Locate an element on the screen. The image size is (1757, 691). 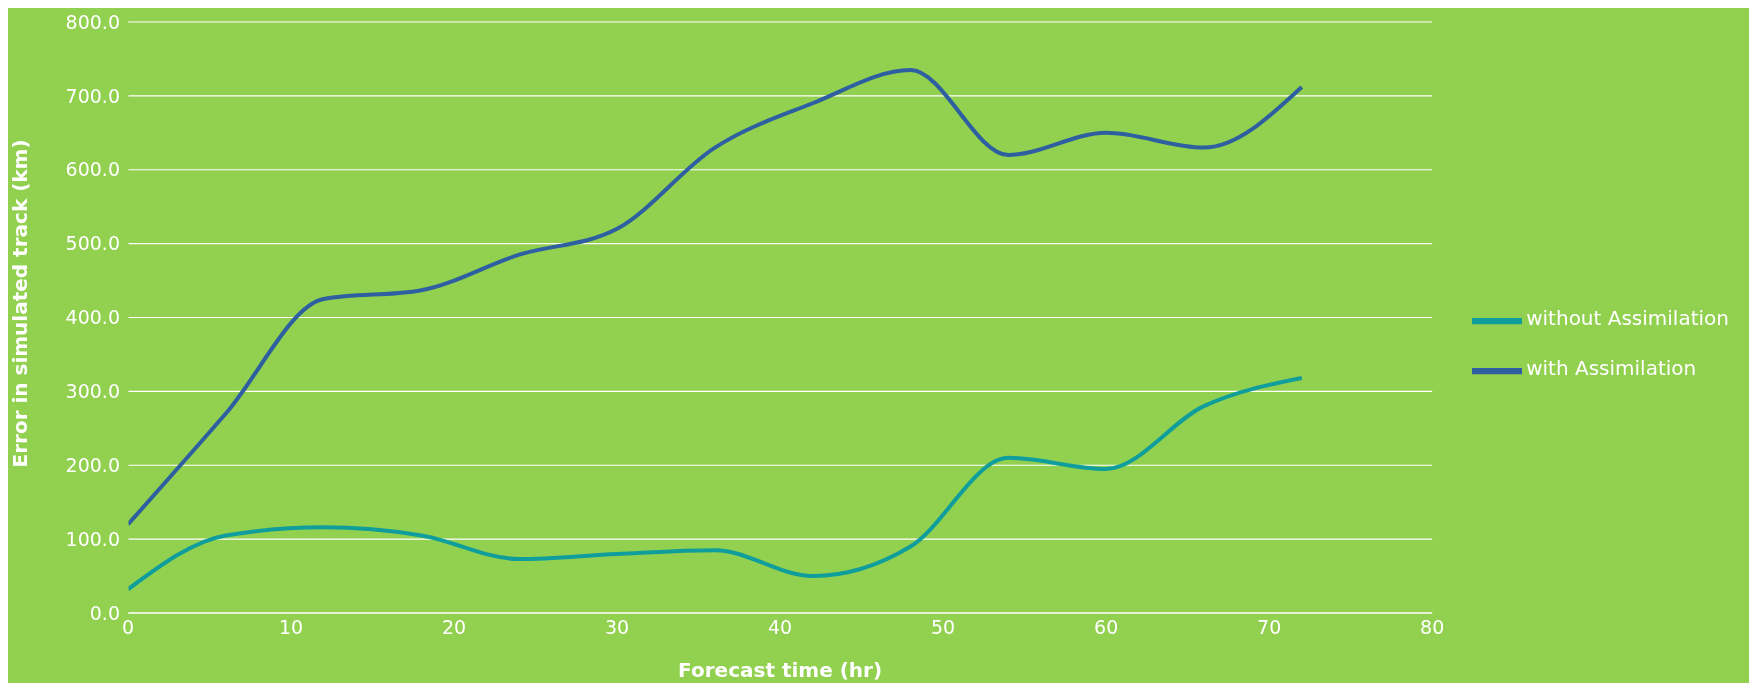
x-tick-label: 0 is located at coordinates (128, 627).